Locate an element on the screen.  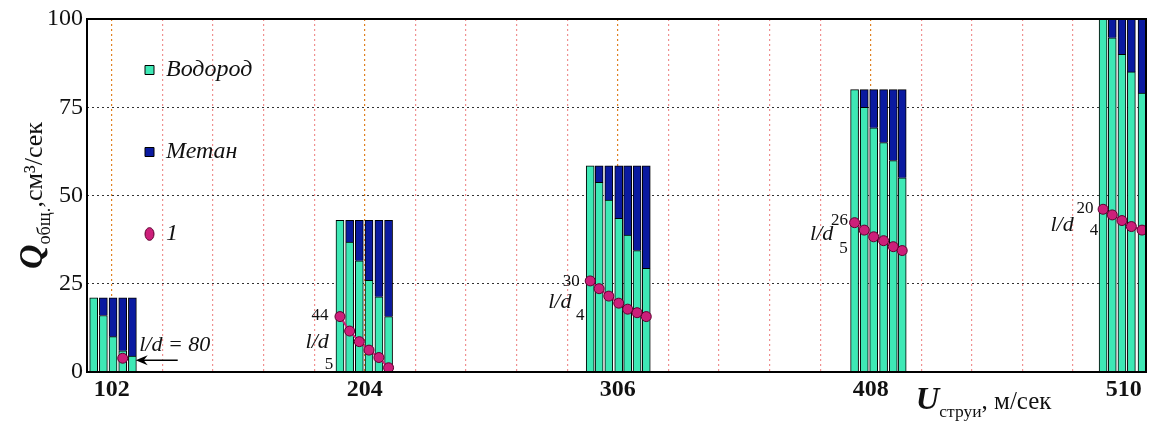
legend-label: Метан is located at coordinates (201, 150).